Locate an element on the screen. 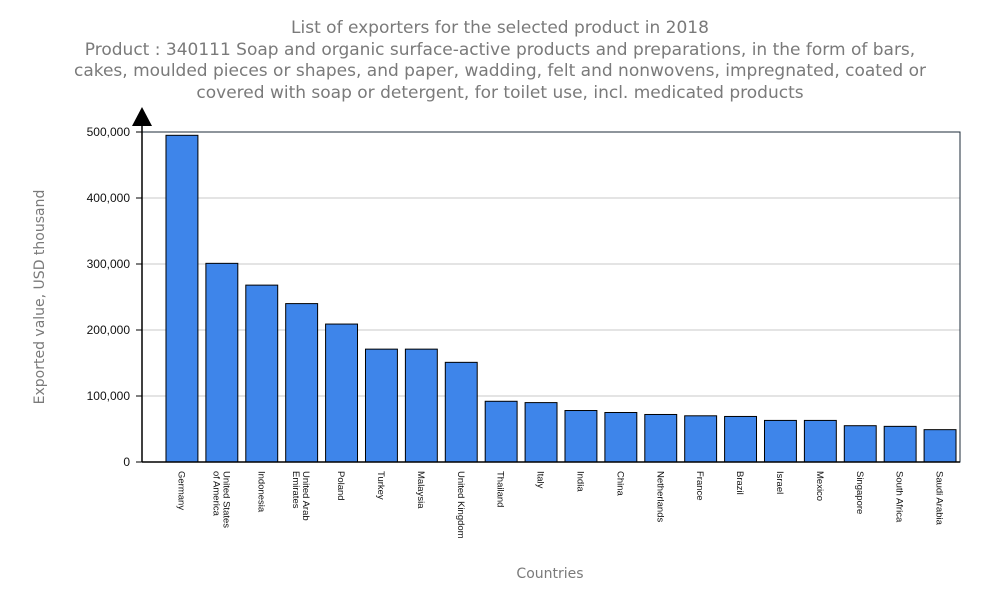 This screenshot has height=600, width=1000. x-tick-label-line: China is located at coordinates (619, 484).